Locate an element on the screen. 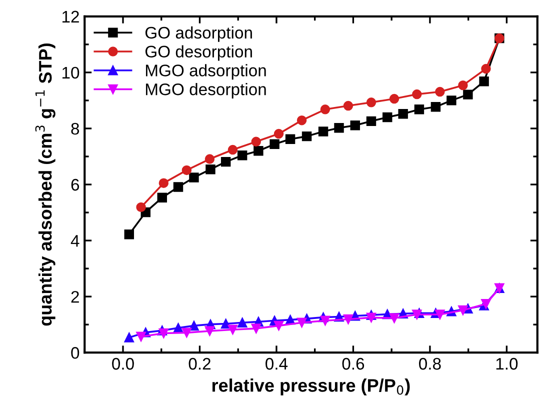 Image resolution: width=539 pixels, height=410 pixels. y-tick-label: 12 is located at coordinates (70, 16).